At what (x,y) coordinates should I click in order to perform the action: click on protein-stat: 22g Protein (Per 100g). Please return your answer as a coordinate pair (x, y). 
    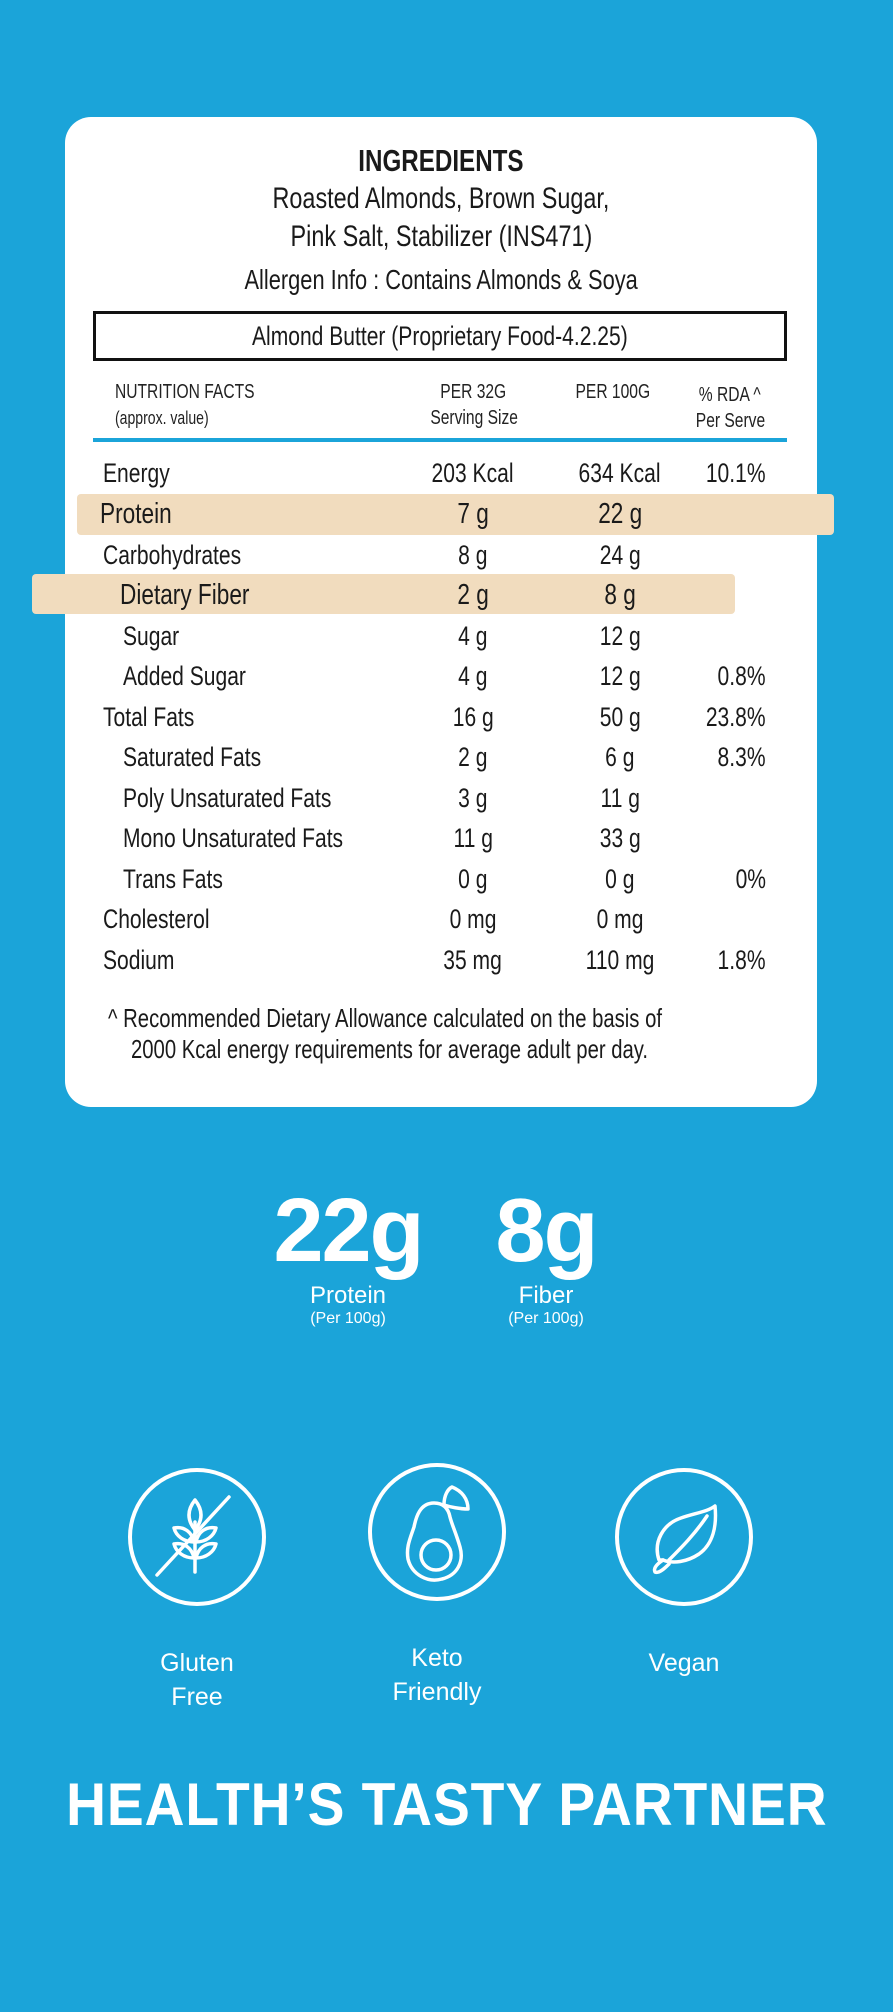
    Looking at the image, I should click on (348, 1257).